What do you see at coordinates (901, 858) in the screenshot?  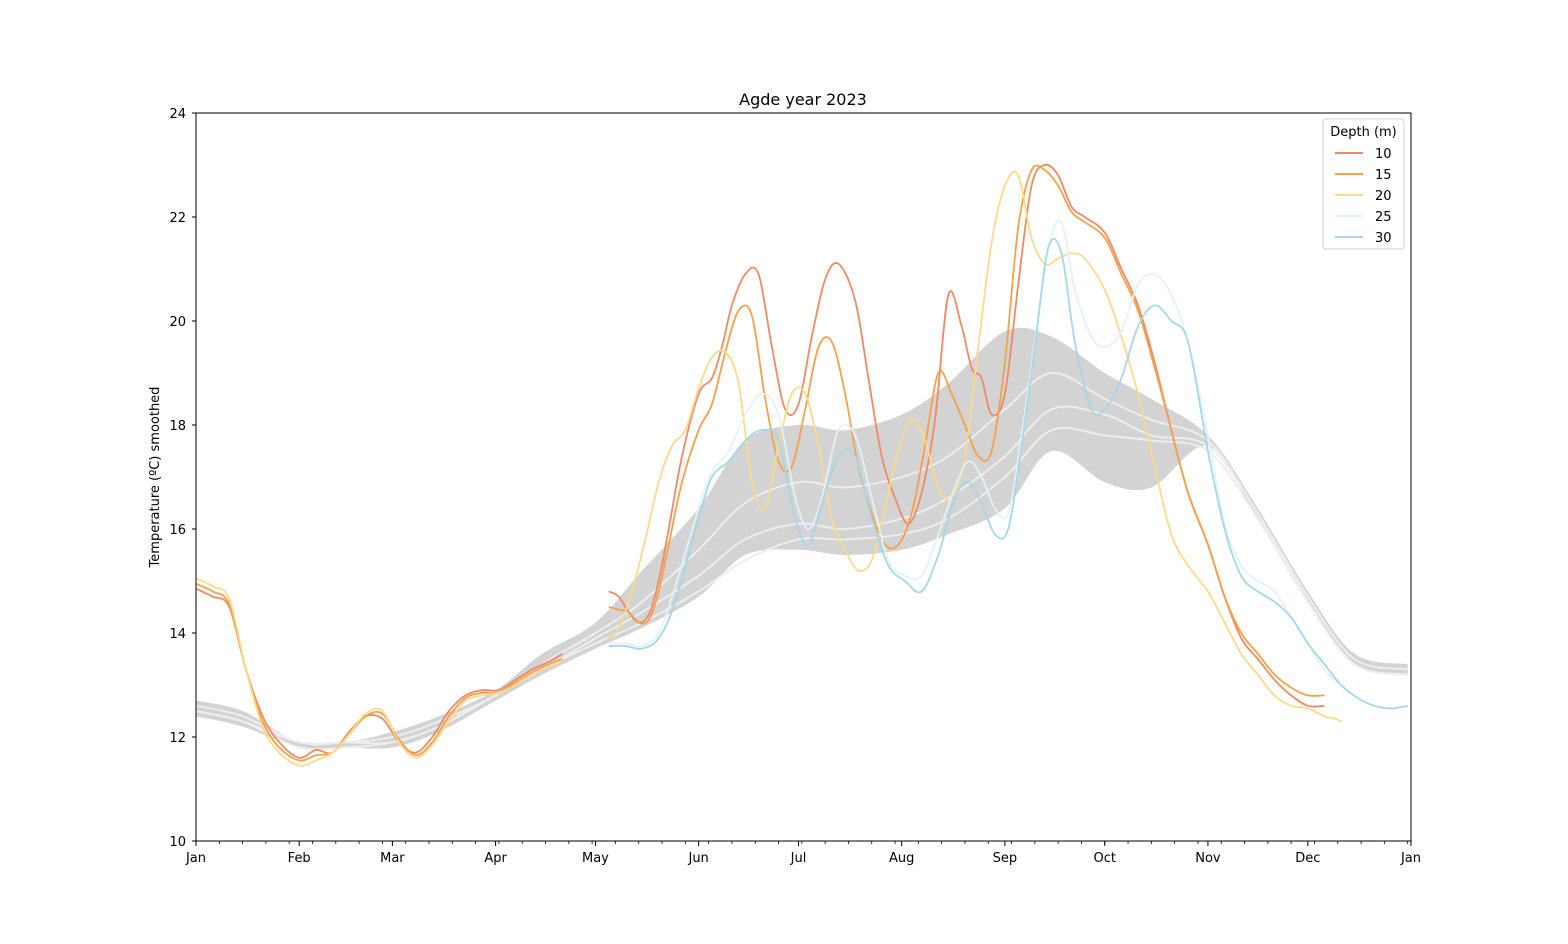 I see `x-tick-label-7: Aug` at bounding box center [901, 858].